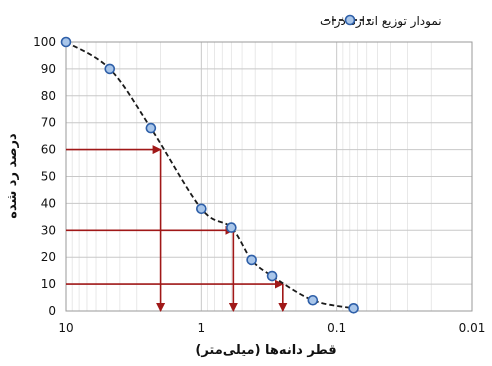 The width and height of the screenshot is (492, 366). Describe the element at coordinates (472, 328) in the screenshot. I see `x-tick-label: 0.01` at that location.